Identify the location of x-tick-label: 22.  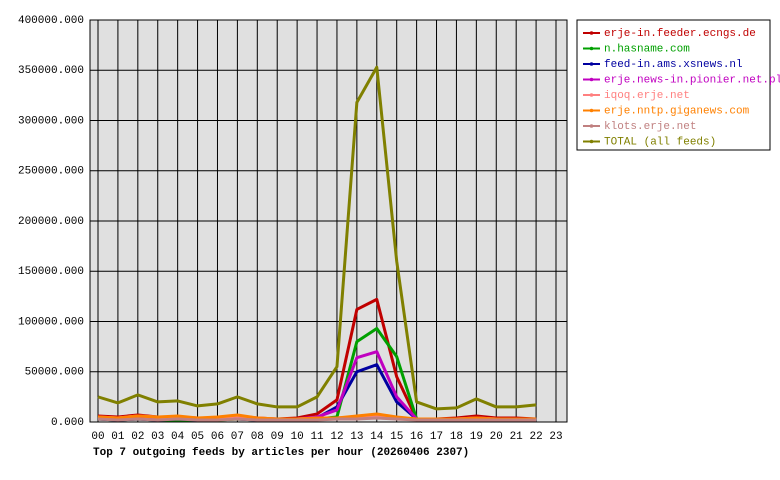
(535, 437).